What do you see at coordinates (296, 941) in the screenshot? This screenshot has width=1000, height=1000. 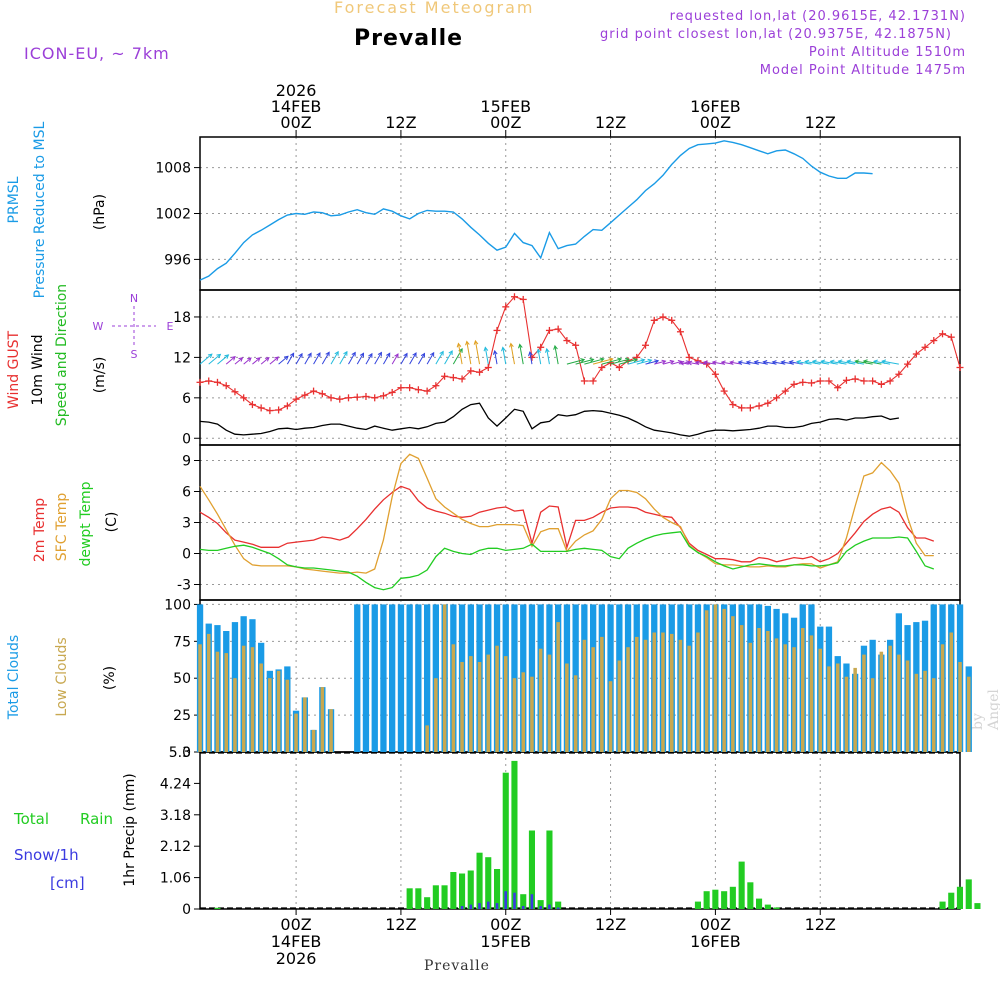 I see `bottom-tick-label: 14FEB` at bounding box center [296, 941].